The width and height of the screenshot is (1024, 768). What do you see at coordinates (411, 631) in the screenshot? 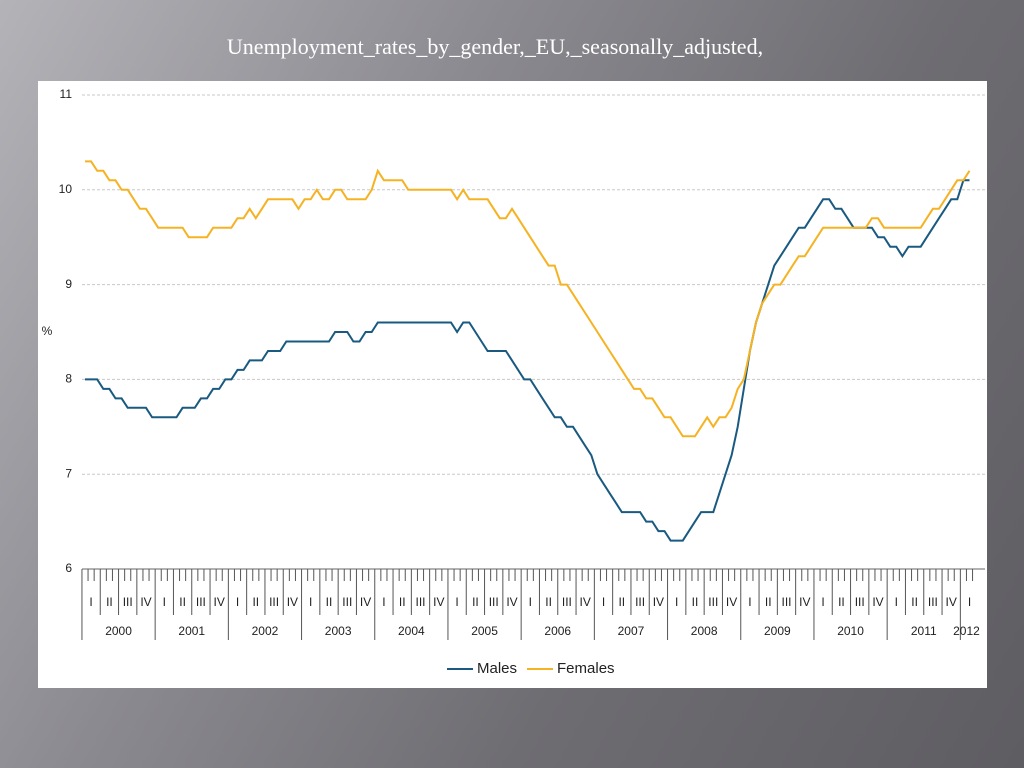
I see `x-group-label: 2004` at bounding box center [411, 631].